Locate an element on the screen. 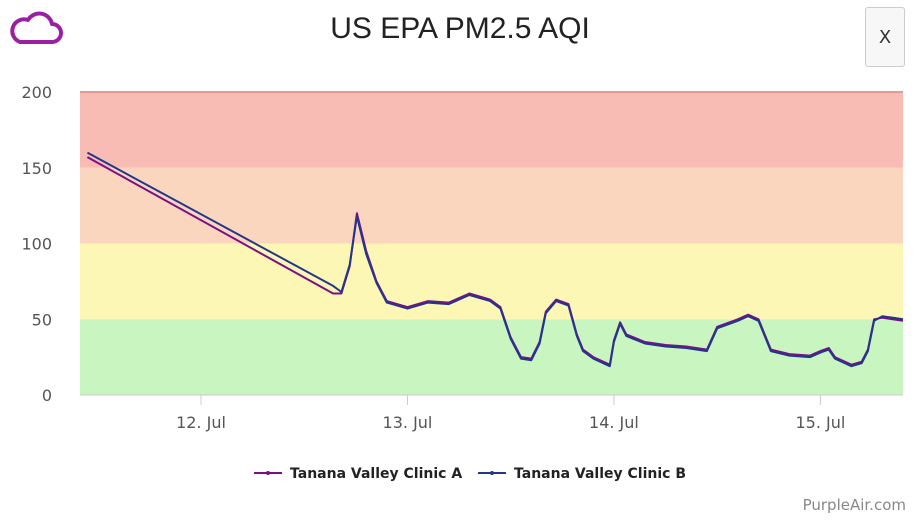 The height and width of the screenshot is (520, 920). y-tick-label: 0 is located at coordinates (47, 395).